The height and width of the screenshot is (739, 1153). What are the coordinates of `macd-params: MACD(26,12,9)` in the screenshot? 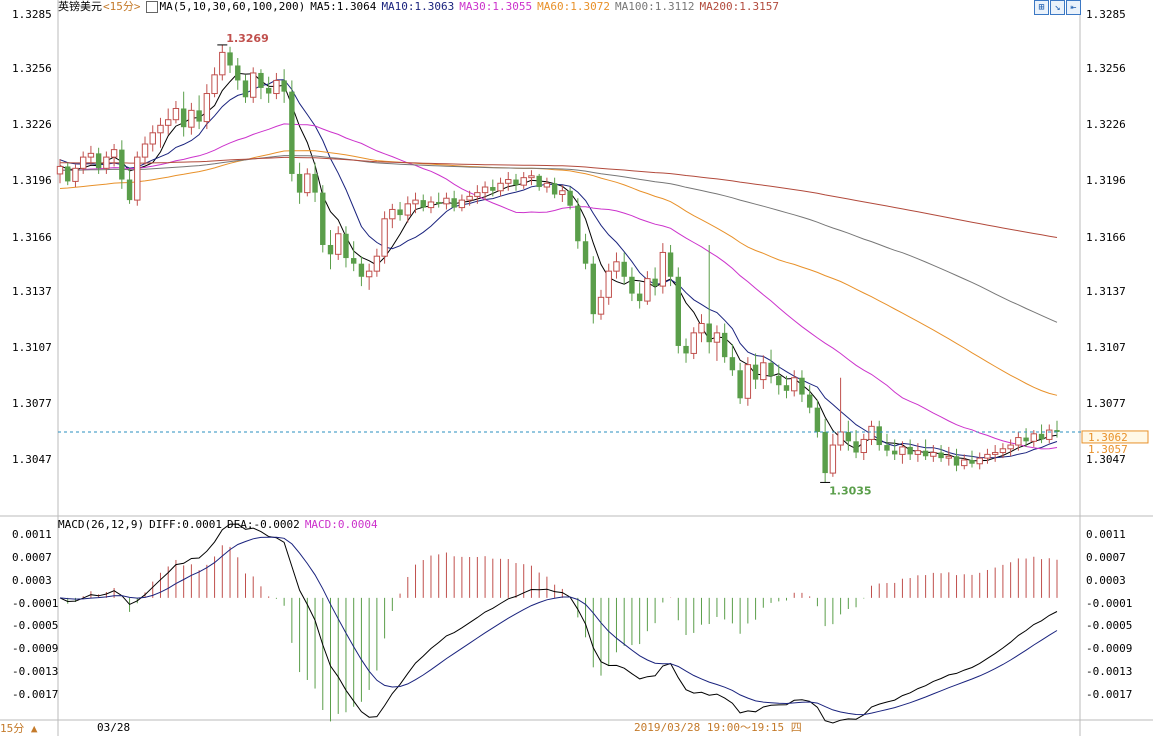 It's located at (101, 524).